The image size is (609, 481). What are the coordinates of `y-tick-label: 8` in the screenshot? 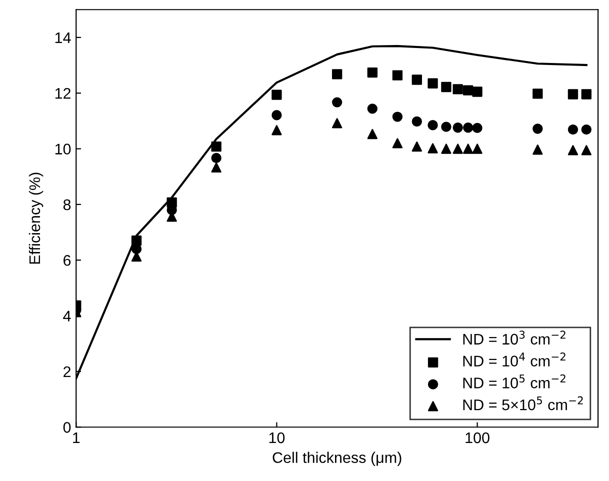 It's located at (67, 204).